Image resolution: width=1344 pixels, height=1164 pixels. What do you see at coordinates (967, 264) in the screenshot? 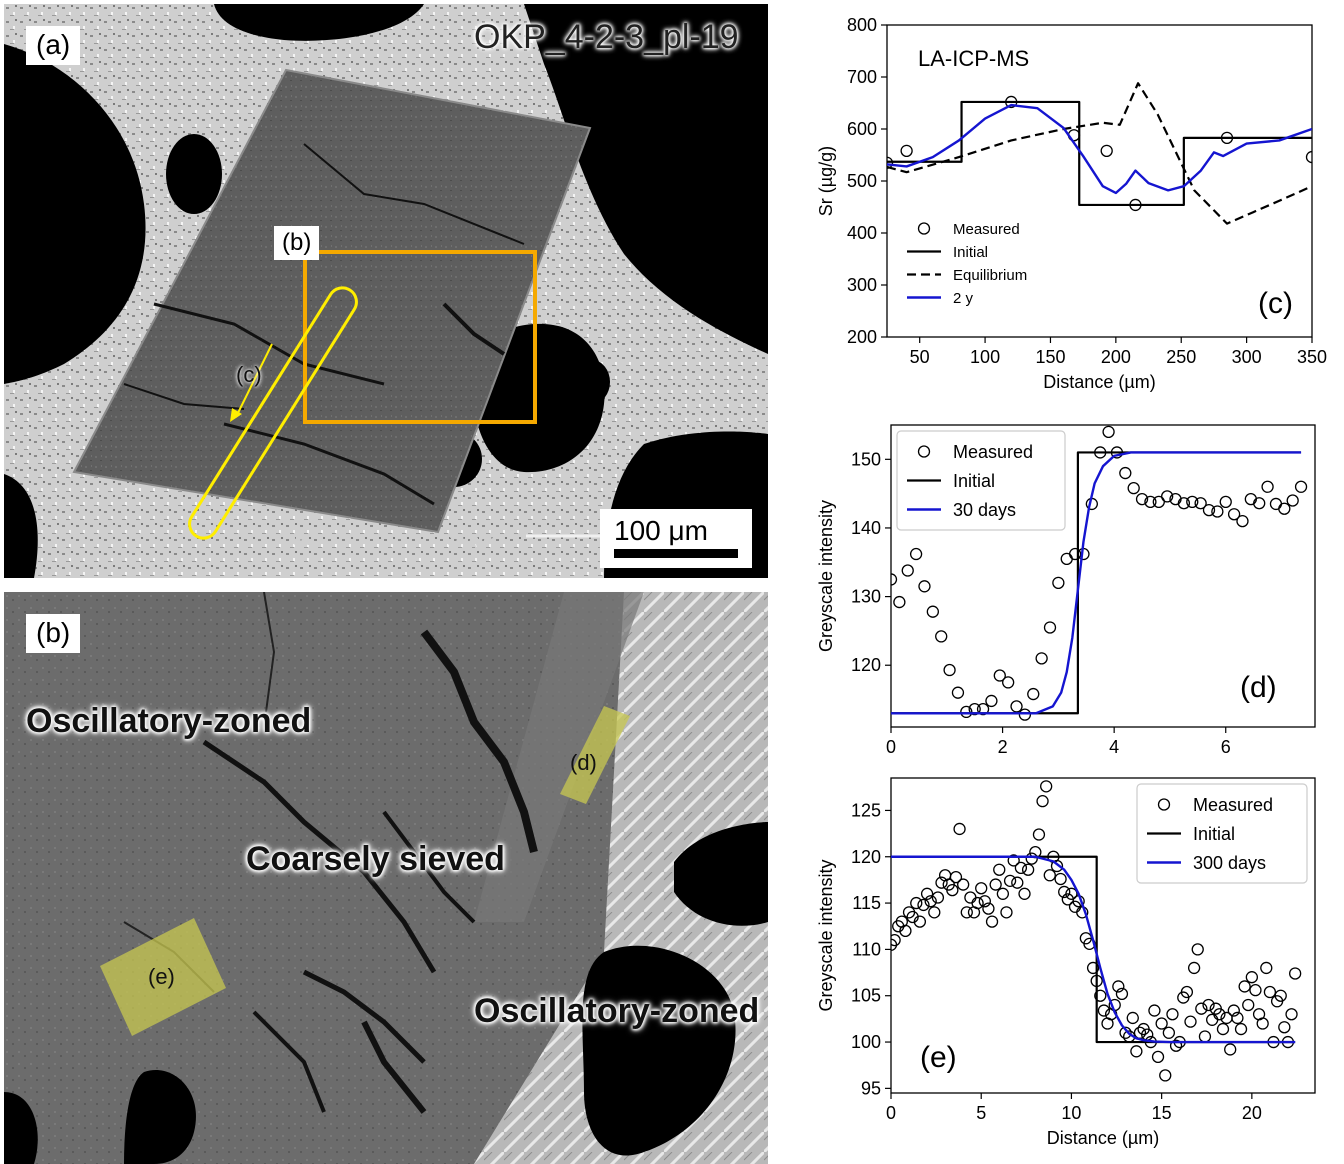
I see `legend-c: Measured Initial Equilibrium 2 y` at bounding box center [967, 264].